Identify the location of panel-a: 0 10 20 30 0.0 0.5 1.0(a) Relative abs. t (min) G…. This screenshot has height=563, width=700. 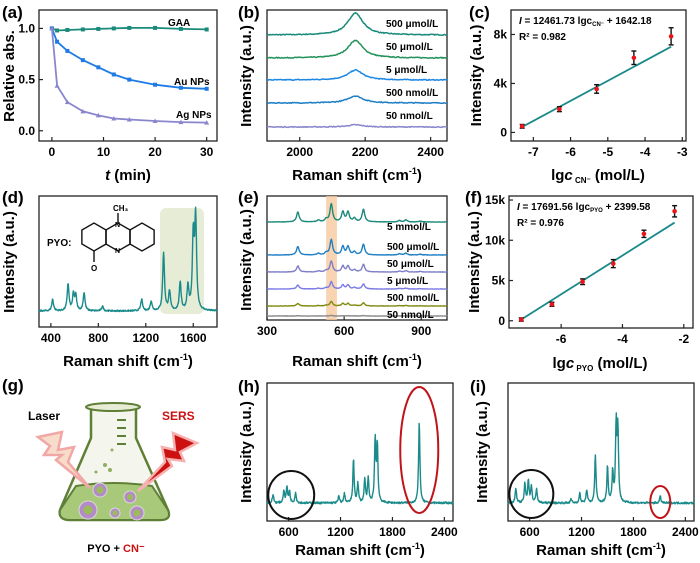
(109, 93).